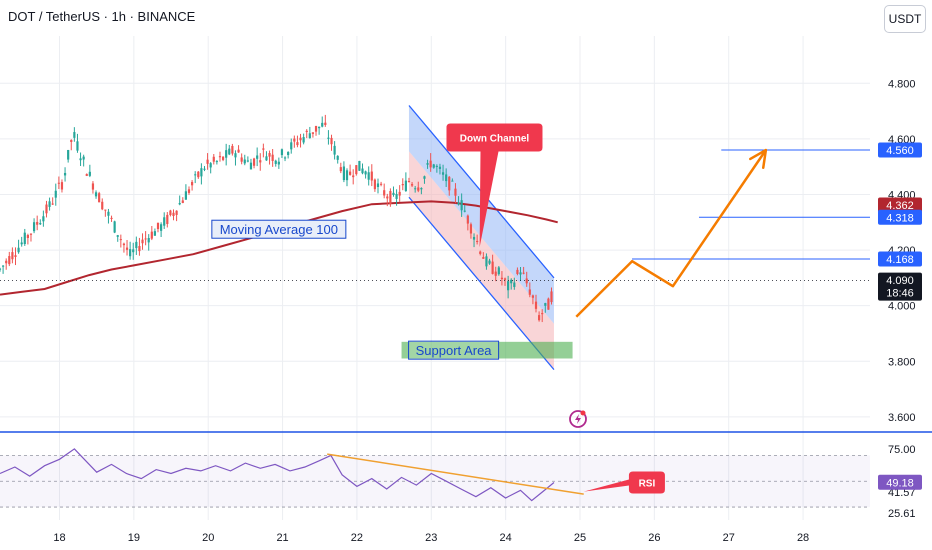  What do you see at coordinates (654, 538) in the screenshot?
I see `x-tick-label: 26` at bounding box center [654, 538].